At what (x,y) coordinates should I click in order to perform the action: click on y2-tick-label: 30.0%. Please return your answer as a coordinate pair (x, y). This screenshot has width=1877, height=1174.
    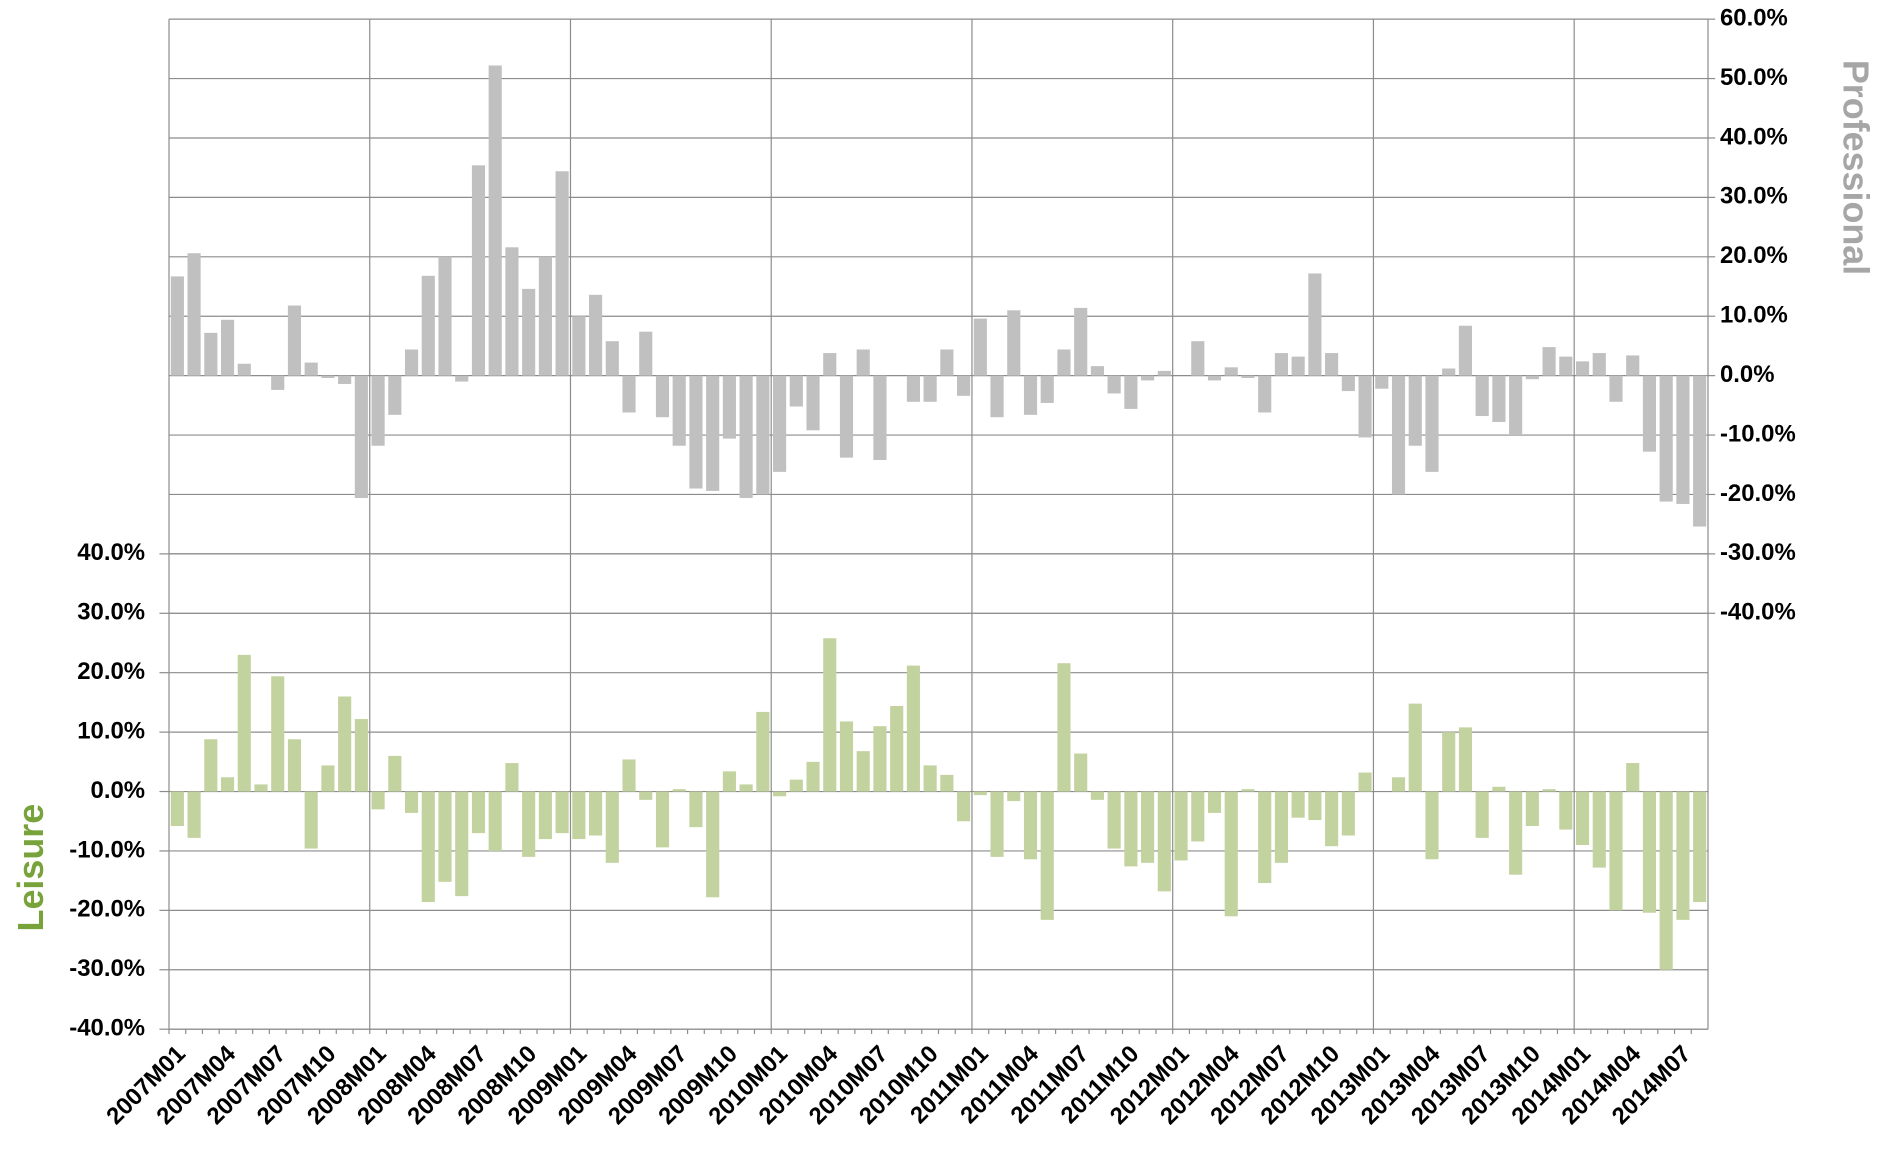
    Looking at the image, I should click on (1754, 196).